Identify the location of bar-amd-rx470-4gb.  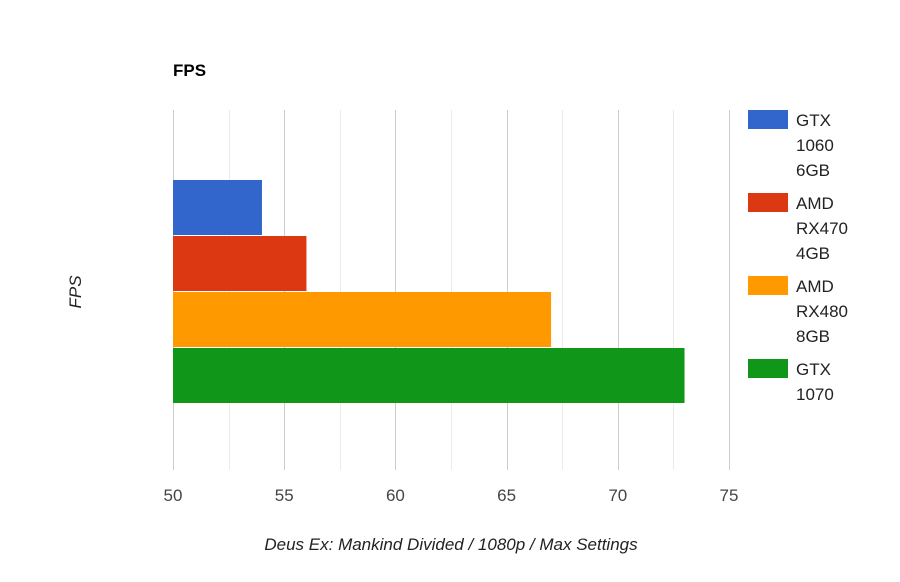
(240, 263).